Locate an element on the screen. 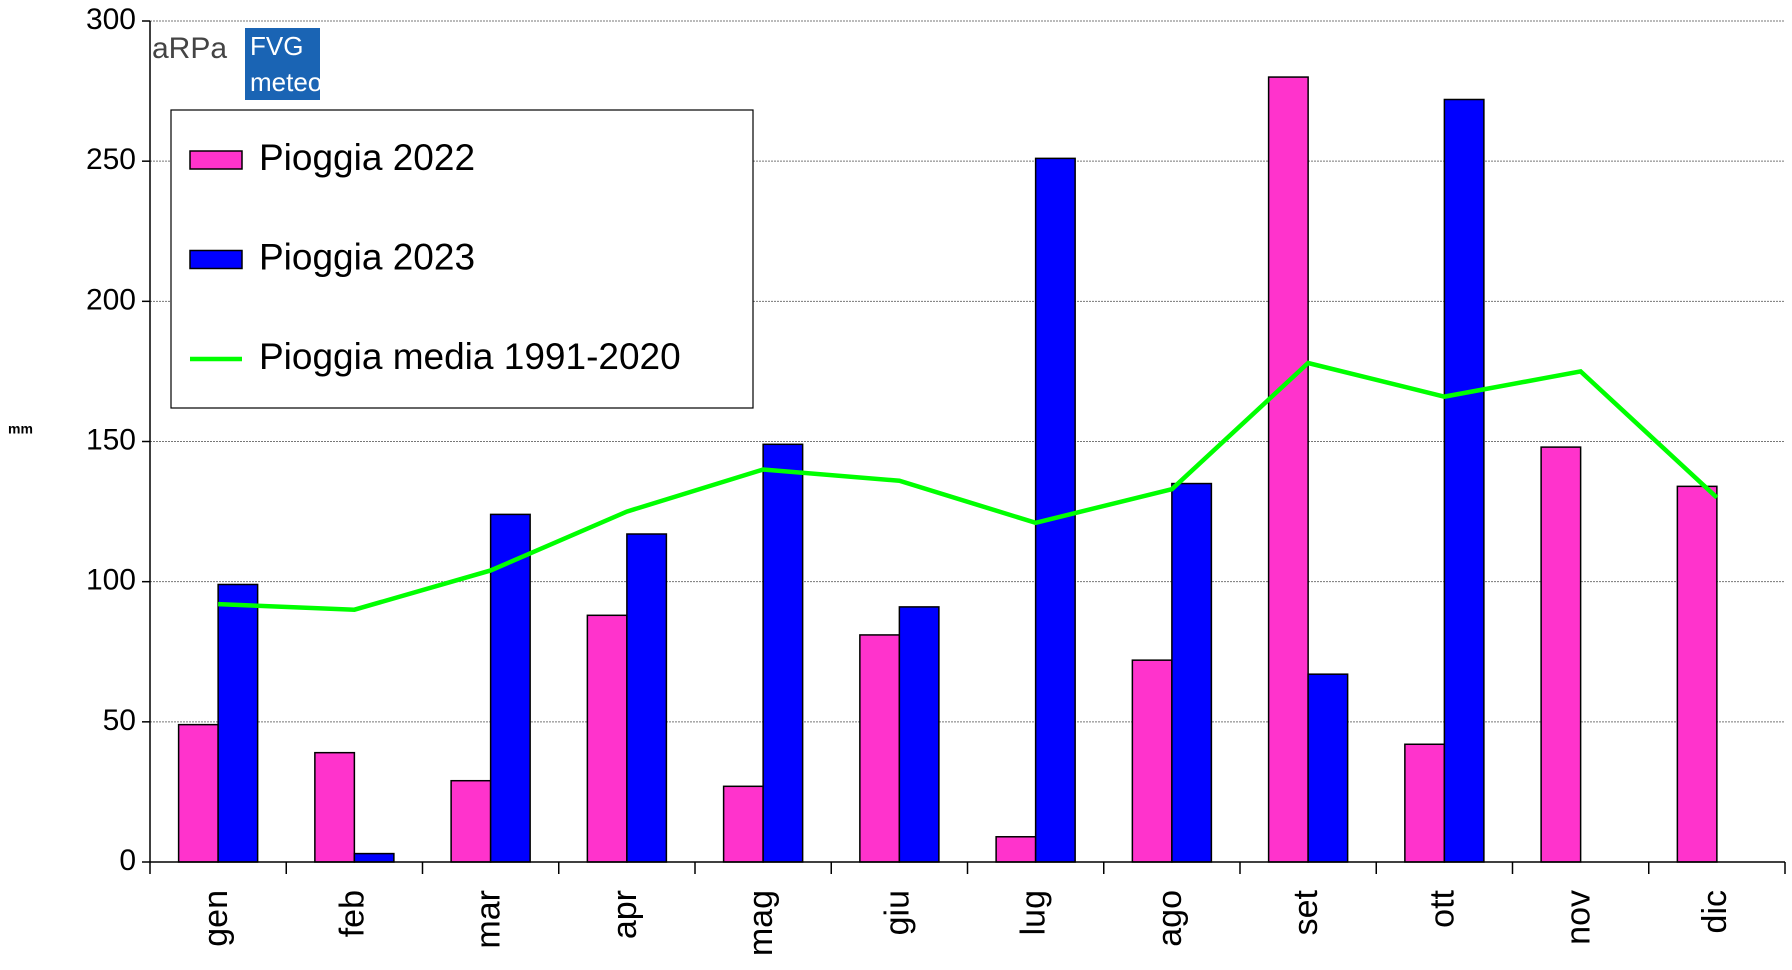  logo-left: aRPa is located at coordinates (189, 48).